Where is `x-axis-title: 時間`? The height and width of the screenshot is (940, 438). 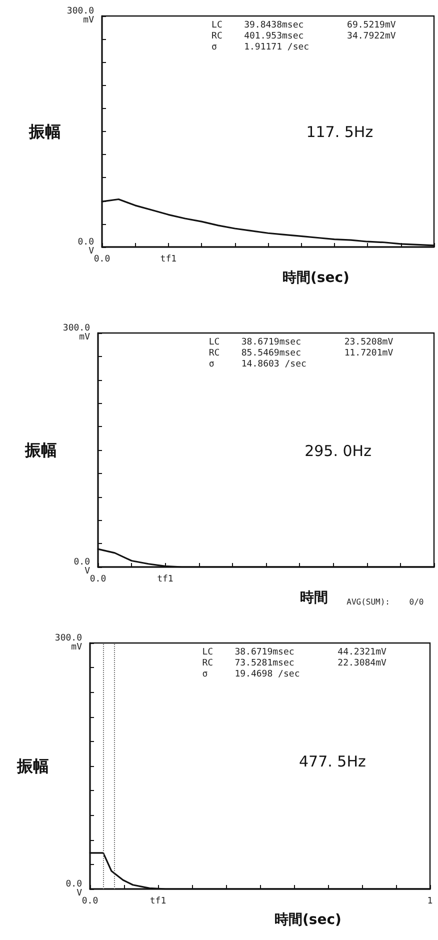 x-axis-title: 時間 is located at coordinates (314, 598).